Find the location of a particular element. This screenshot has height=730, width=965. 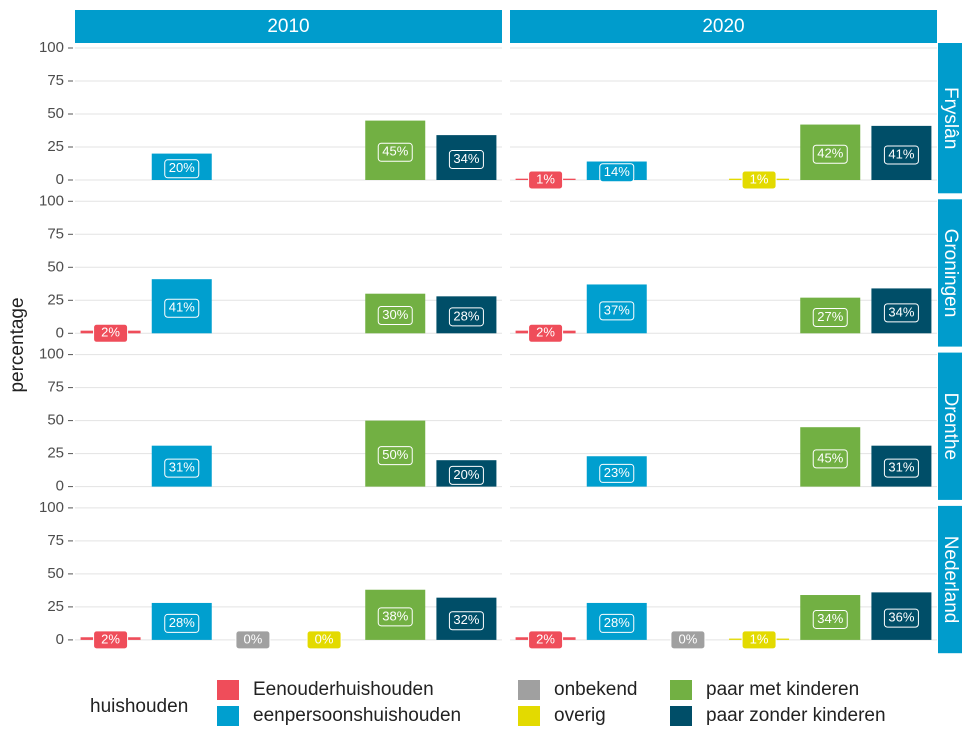

legend-label: paar met kinderen is located at coordinates (782, 689).